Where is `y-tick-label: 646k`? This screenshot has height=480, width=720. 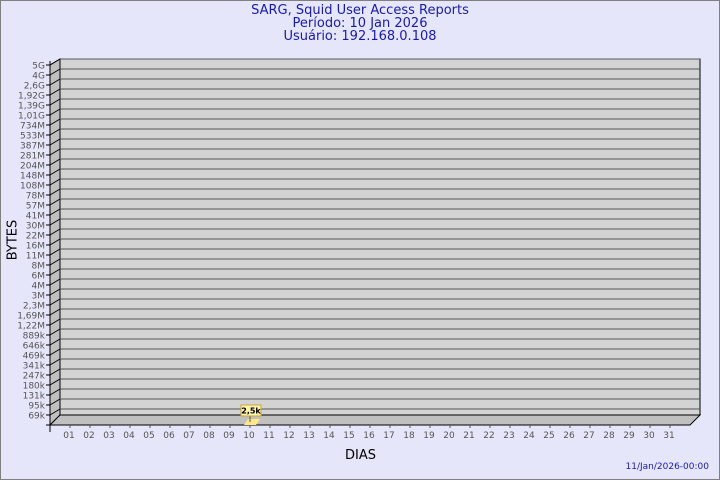 y-tick-label: 646k is located at coordinates (34, 347).